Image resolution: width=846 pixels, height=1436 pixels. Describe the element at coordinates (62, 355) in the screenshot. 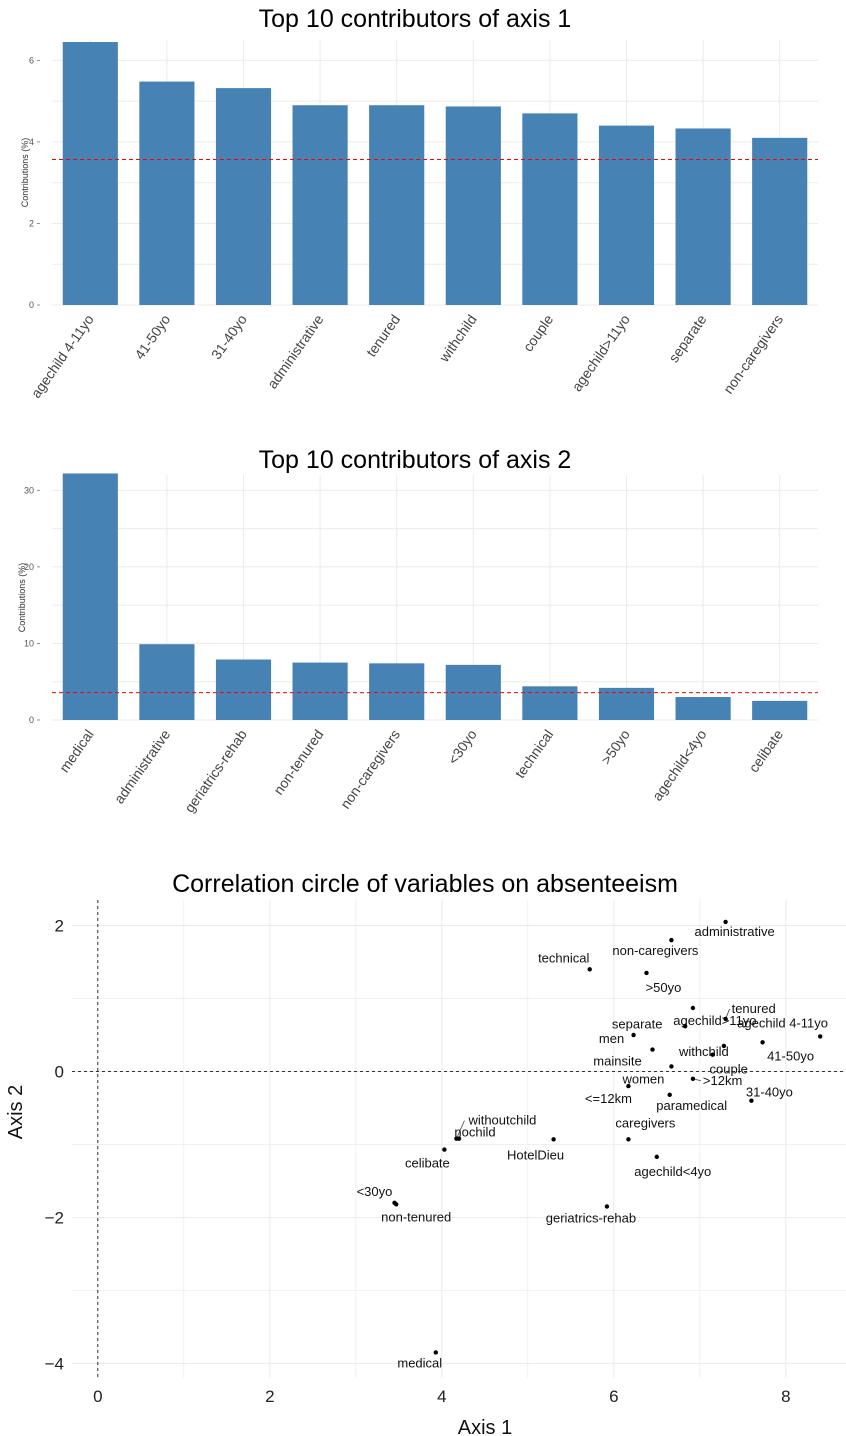

I see `x-category-label: agechild 4-11yo` at that location.